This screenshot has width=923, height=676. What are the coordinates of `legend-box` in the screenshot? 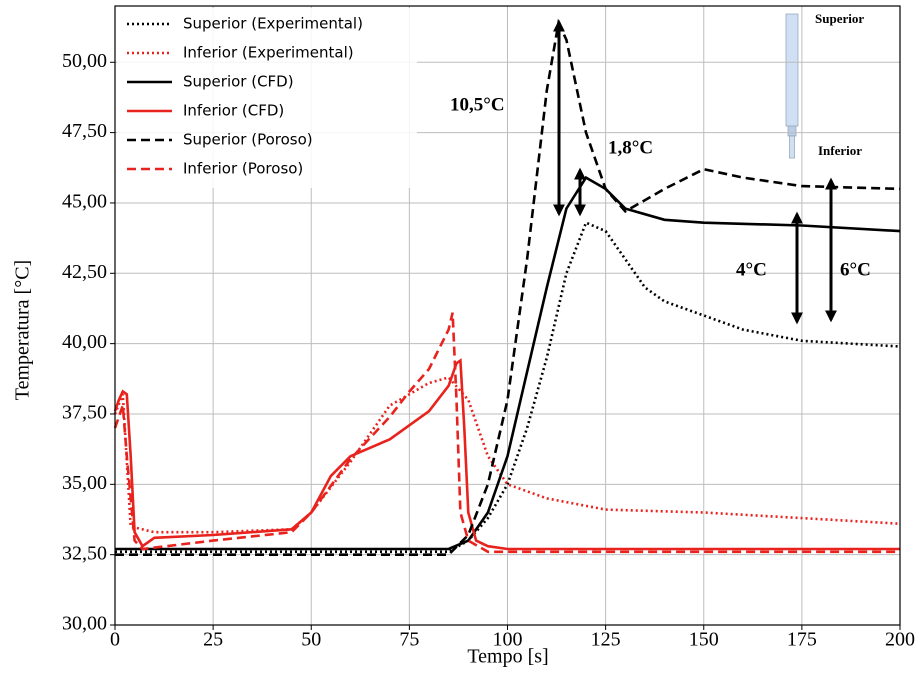 It's located at (267, 98).